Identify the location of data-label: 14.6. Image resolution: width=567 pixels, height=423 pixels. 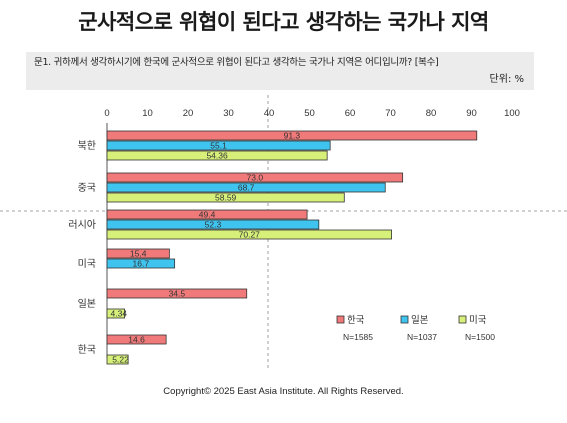
(136, 340).